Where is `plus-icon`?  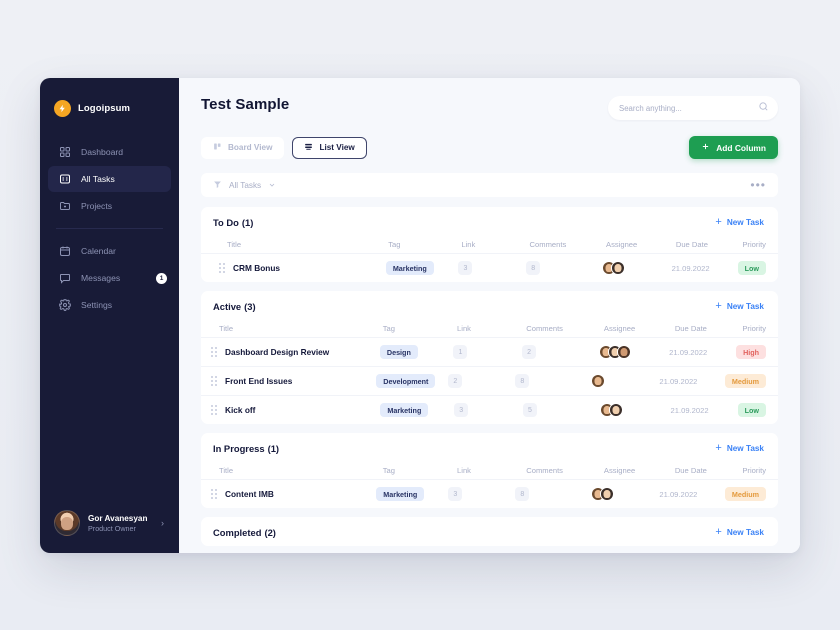
plus-icon is located at coordinates (705, 147).